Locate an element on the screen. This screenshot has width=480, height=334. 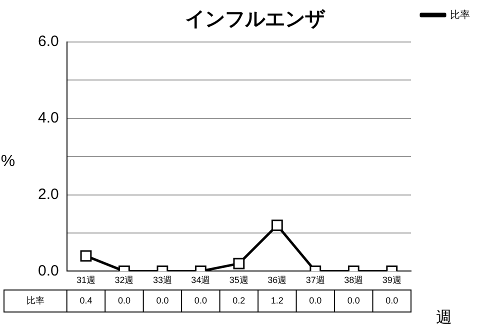
x-tick-label: 32週 is located at coordinates (124, 280).